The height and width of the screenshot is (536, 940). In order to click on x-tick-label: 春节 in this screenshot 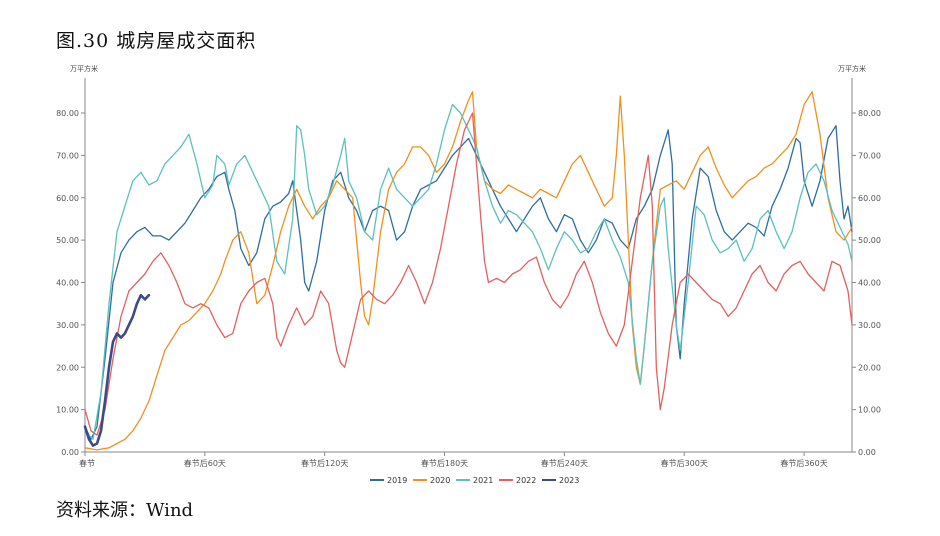, I will do `click(87, 463)`.